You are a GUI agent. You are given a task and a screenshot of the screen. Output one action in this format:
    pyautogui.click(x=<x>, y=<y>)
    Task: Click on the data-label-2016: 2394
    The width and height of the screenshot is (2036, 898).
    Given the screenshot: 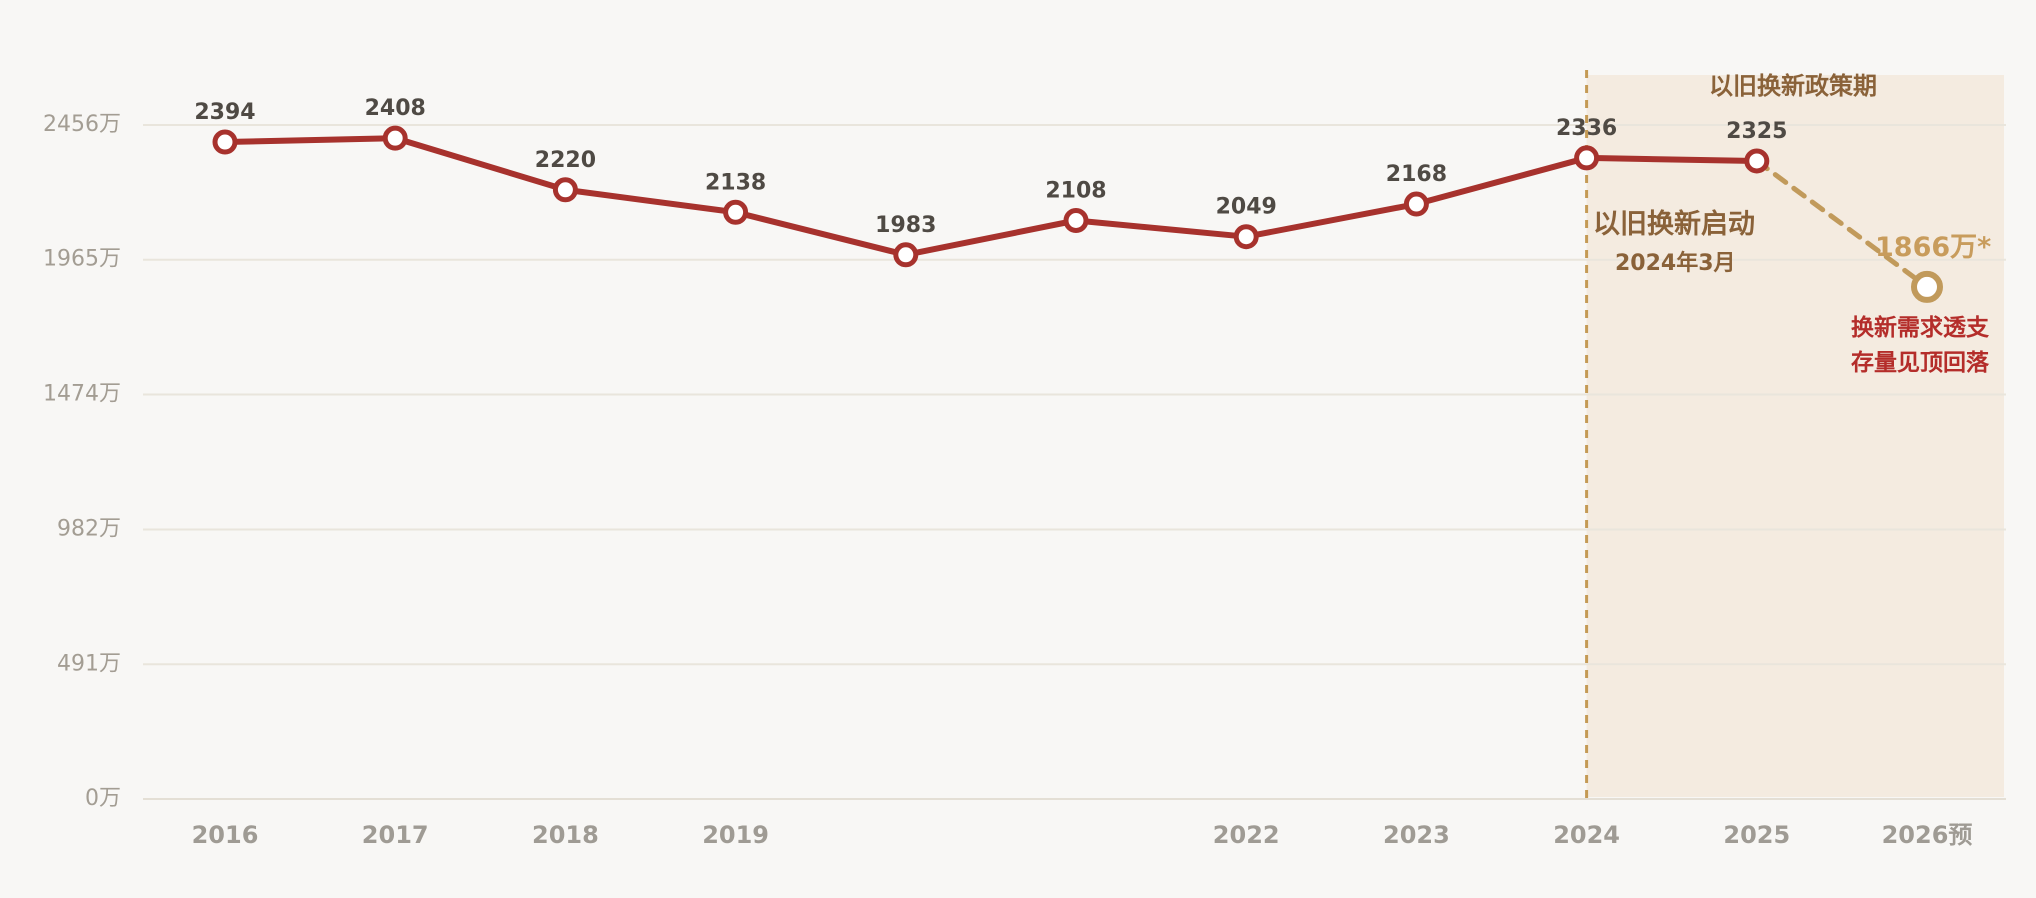 What is the action you would take?
    pyautogui.click(x=224, y=112)
    